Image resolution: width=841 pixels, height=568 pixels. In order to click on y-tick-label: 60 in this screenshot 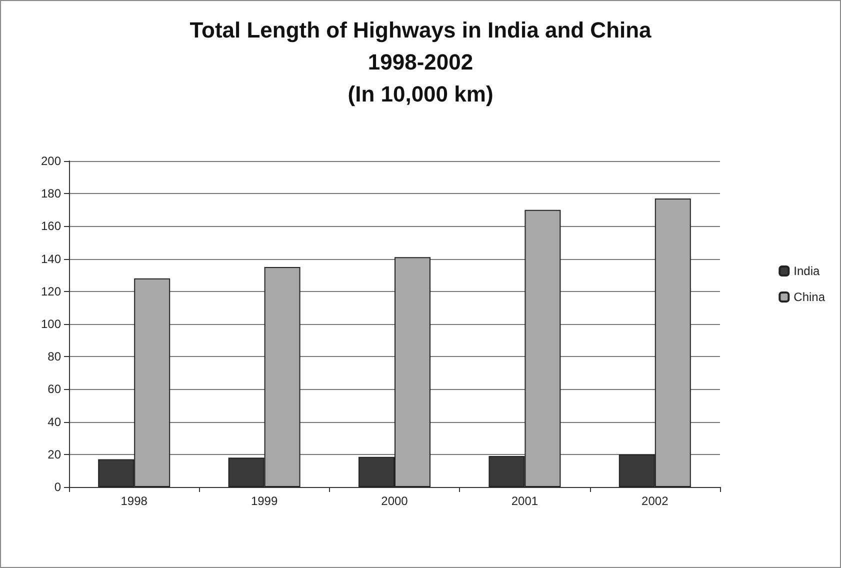, I will do `click(55, 389)`.